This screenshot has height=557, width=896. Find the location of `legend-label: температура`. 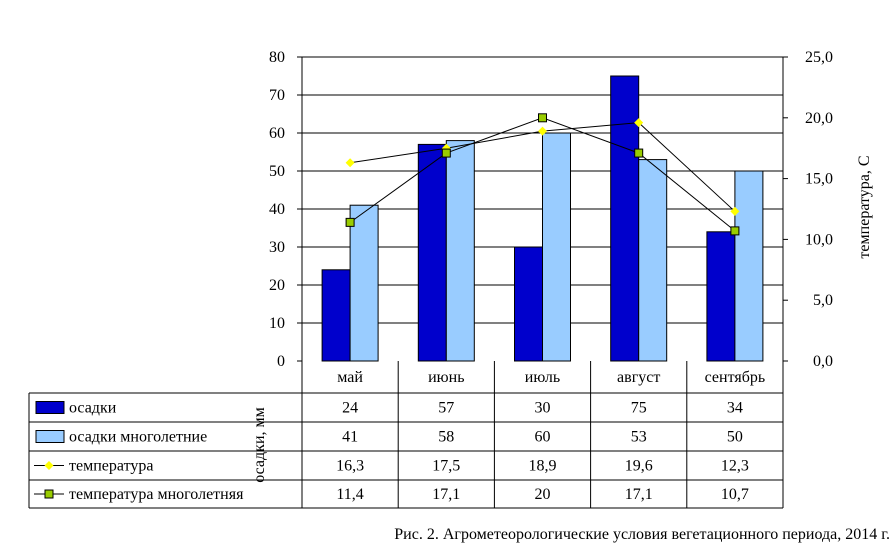

legend-label: температура is located at coordinates (111, 466).